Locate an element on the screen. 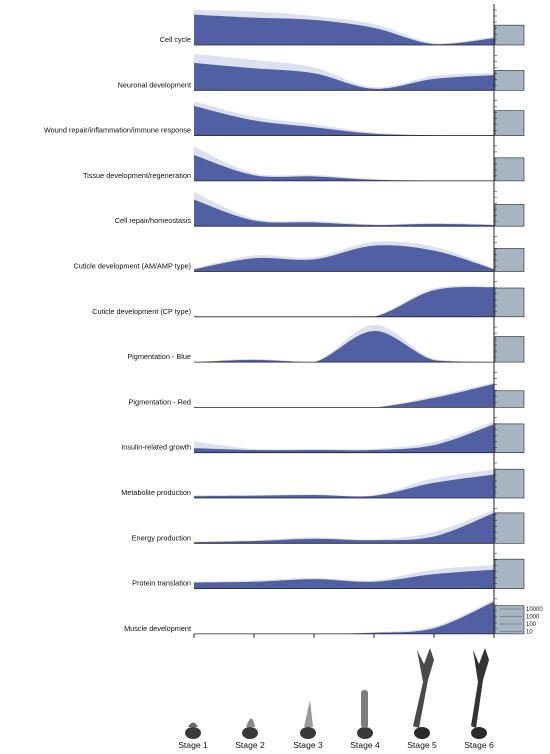 Image resolution: width=550 pixels, height=754 pixels. chart-row: Cell repair/homeostasis is located at coordinates (320, 208).